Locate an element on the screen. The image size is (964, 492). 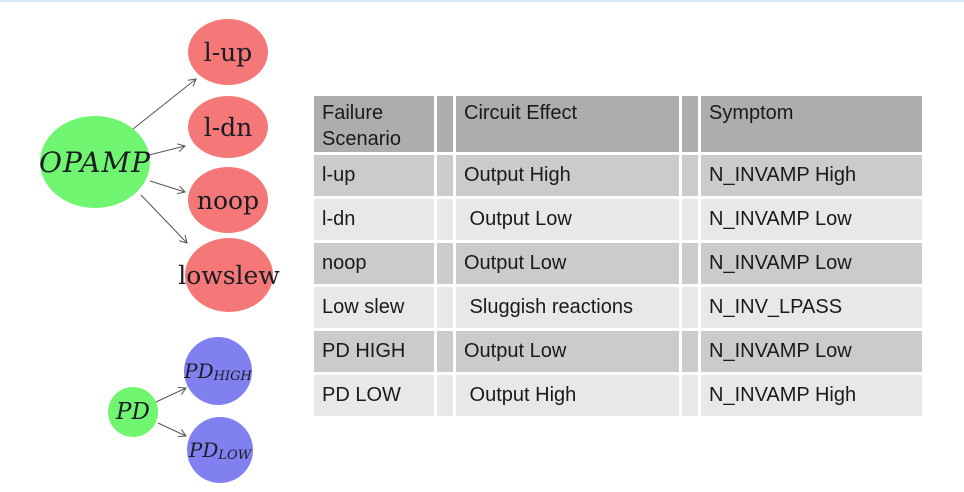
node-label-pd-low: PDLOW is located at coordinates (220, 450).